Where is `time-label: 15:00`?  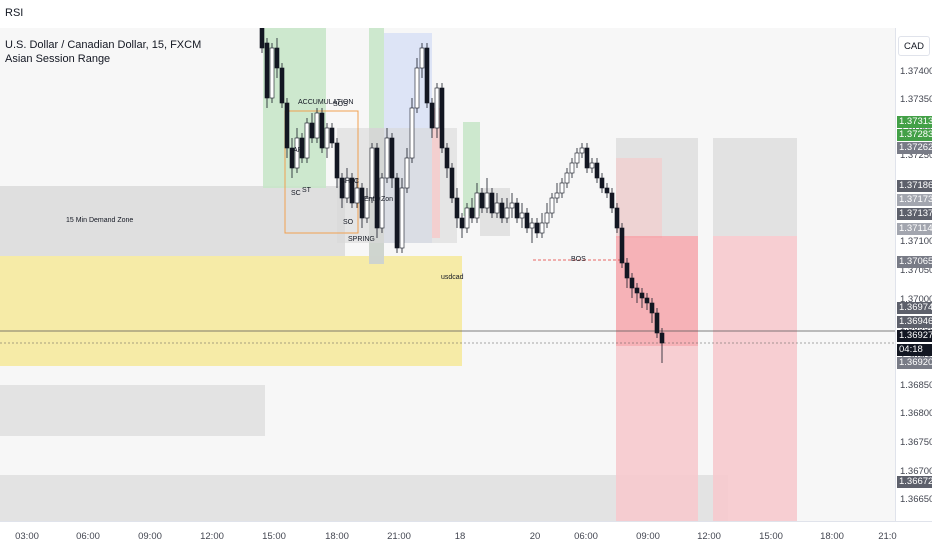 time-label: 15:00 is located at coordinates (274, 536).